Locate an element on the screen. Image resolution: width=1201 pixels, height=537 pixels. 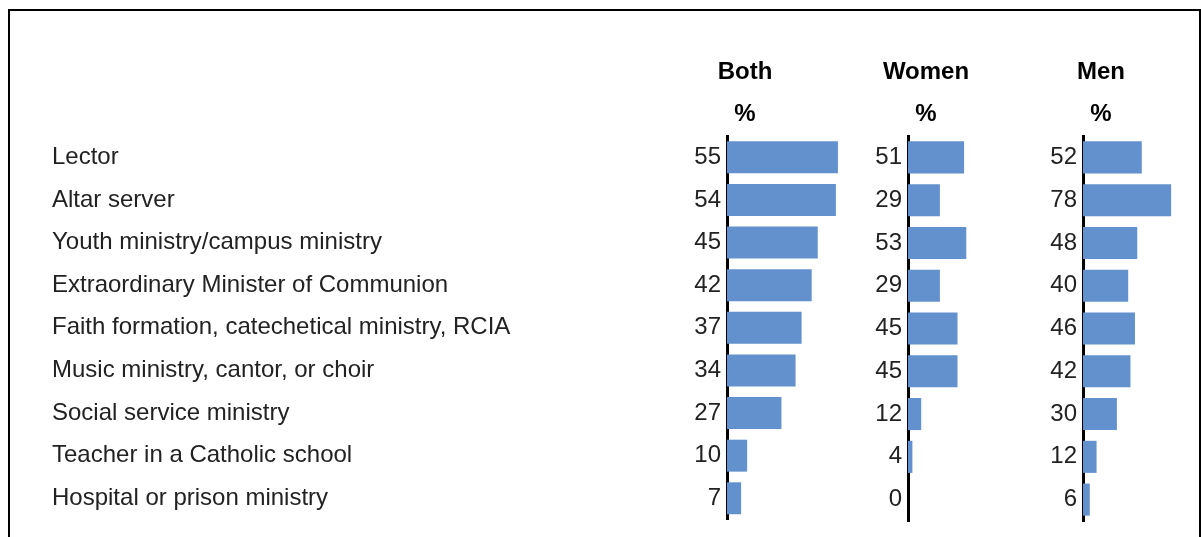
y-tick-label: Youth ministry/campus ministry is located at coordinates (217, 241).